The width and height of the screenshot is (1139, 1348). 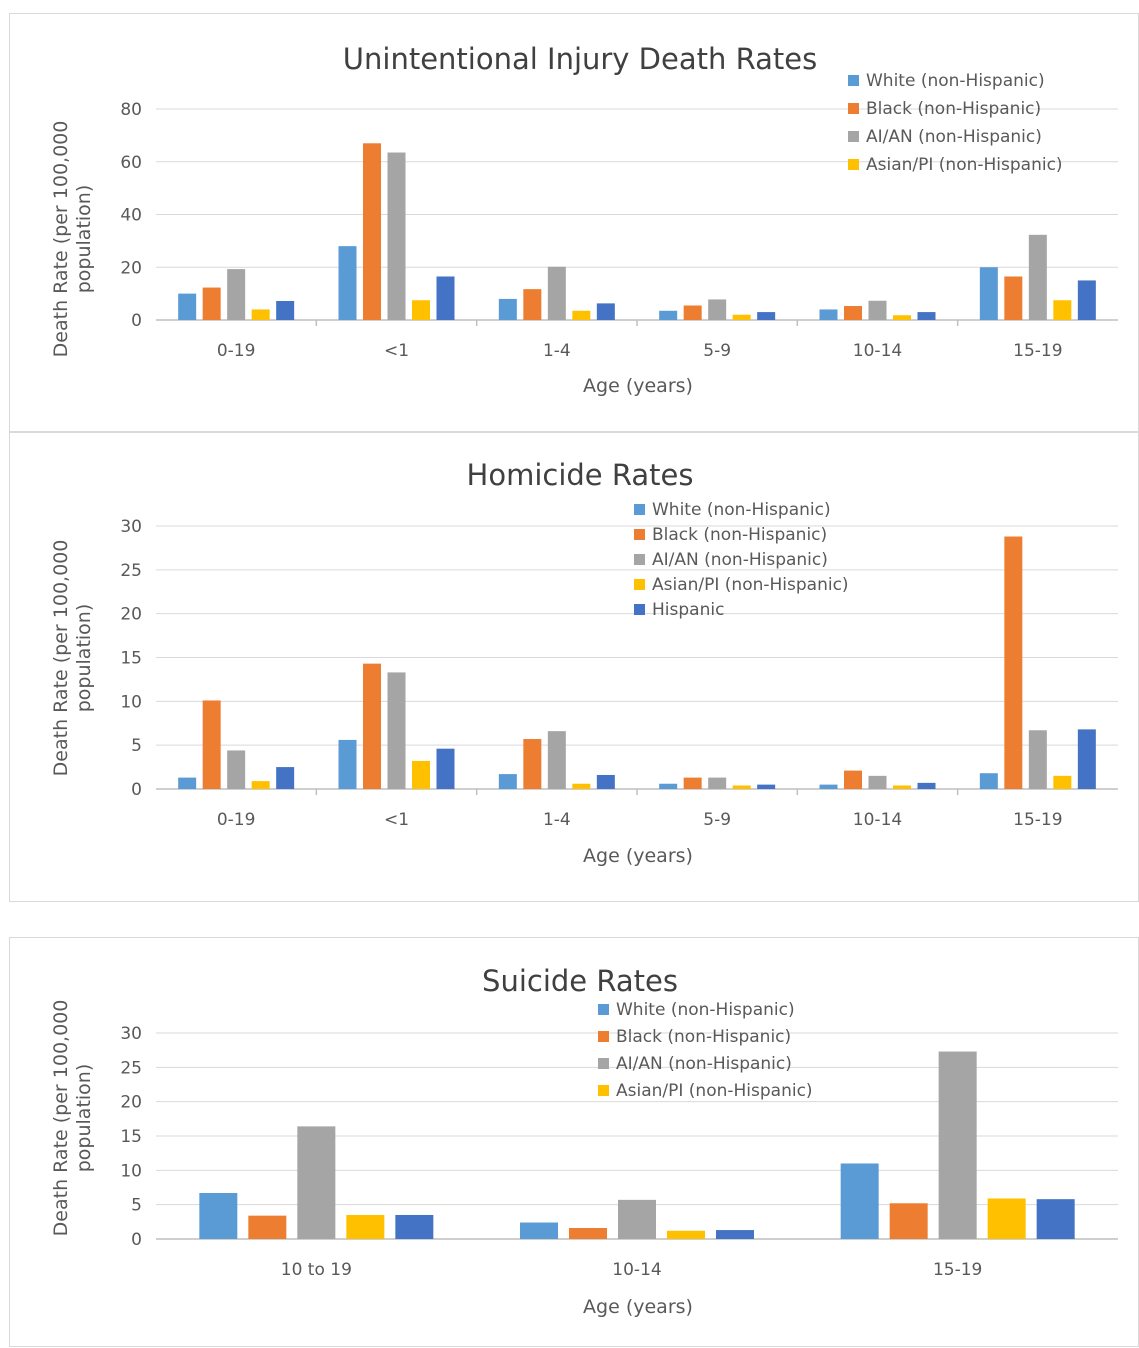 What do you see at coordinates (717, 820) in the screenshot?
I see `x-tick-label: 5-9` at bounding box center [717, 820].